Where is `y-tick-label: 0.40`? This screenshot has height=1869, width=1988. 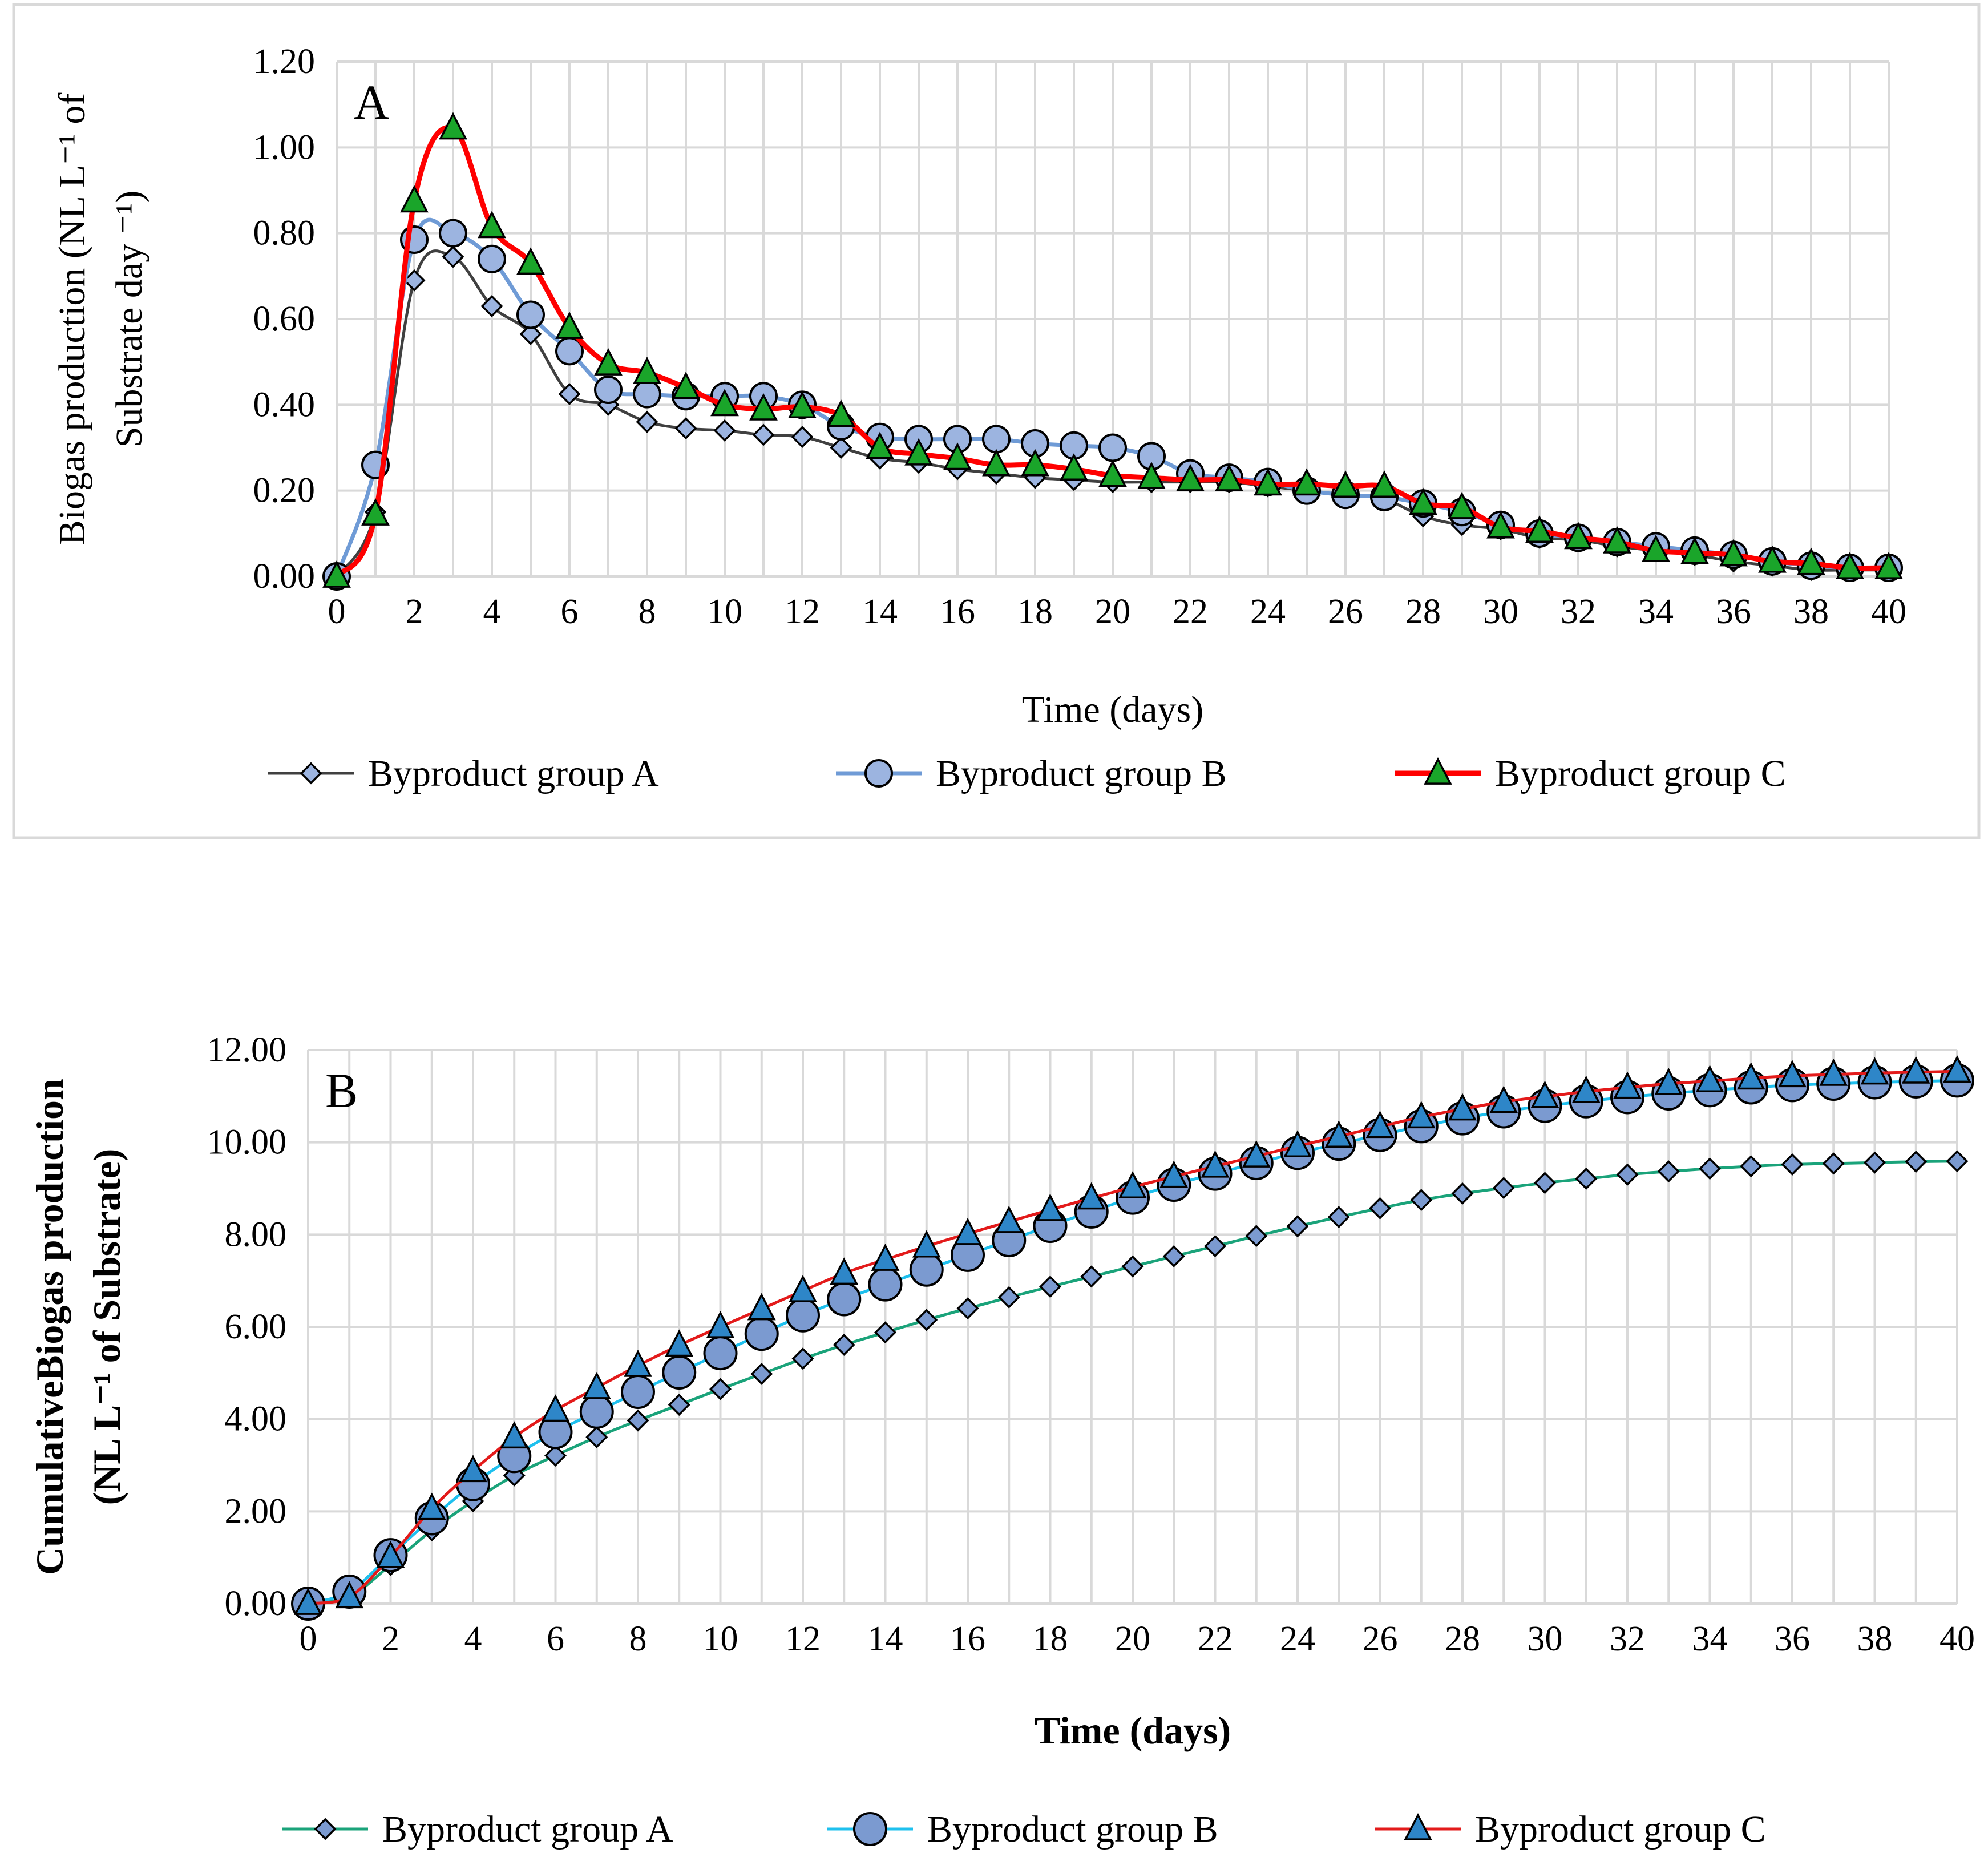 y-tick-label: 0.40 is located at coordinates (284, 404).